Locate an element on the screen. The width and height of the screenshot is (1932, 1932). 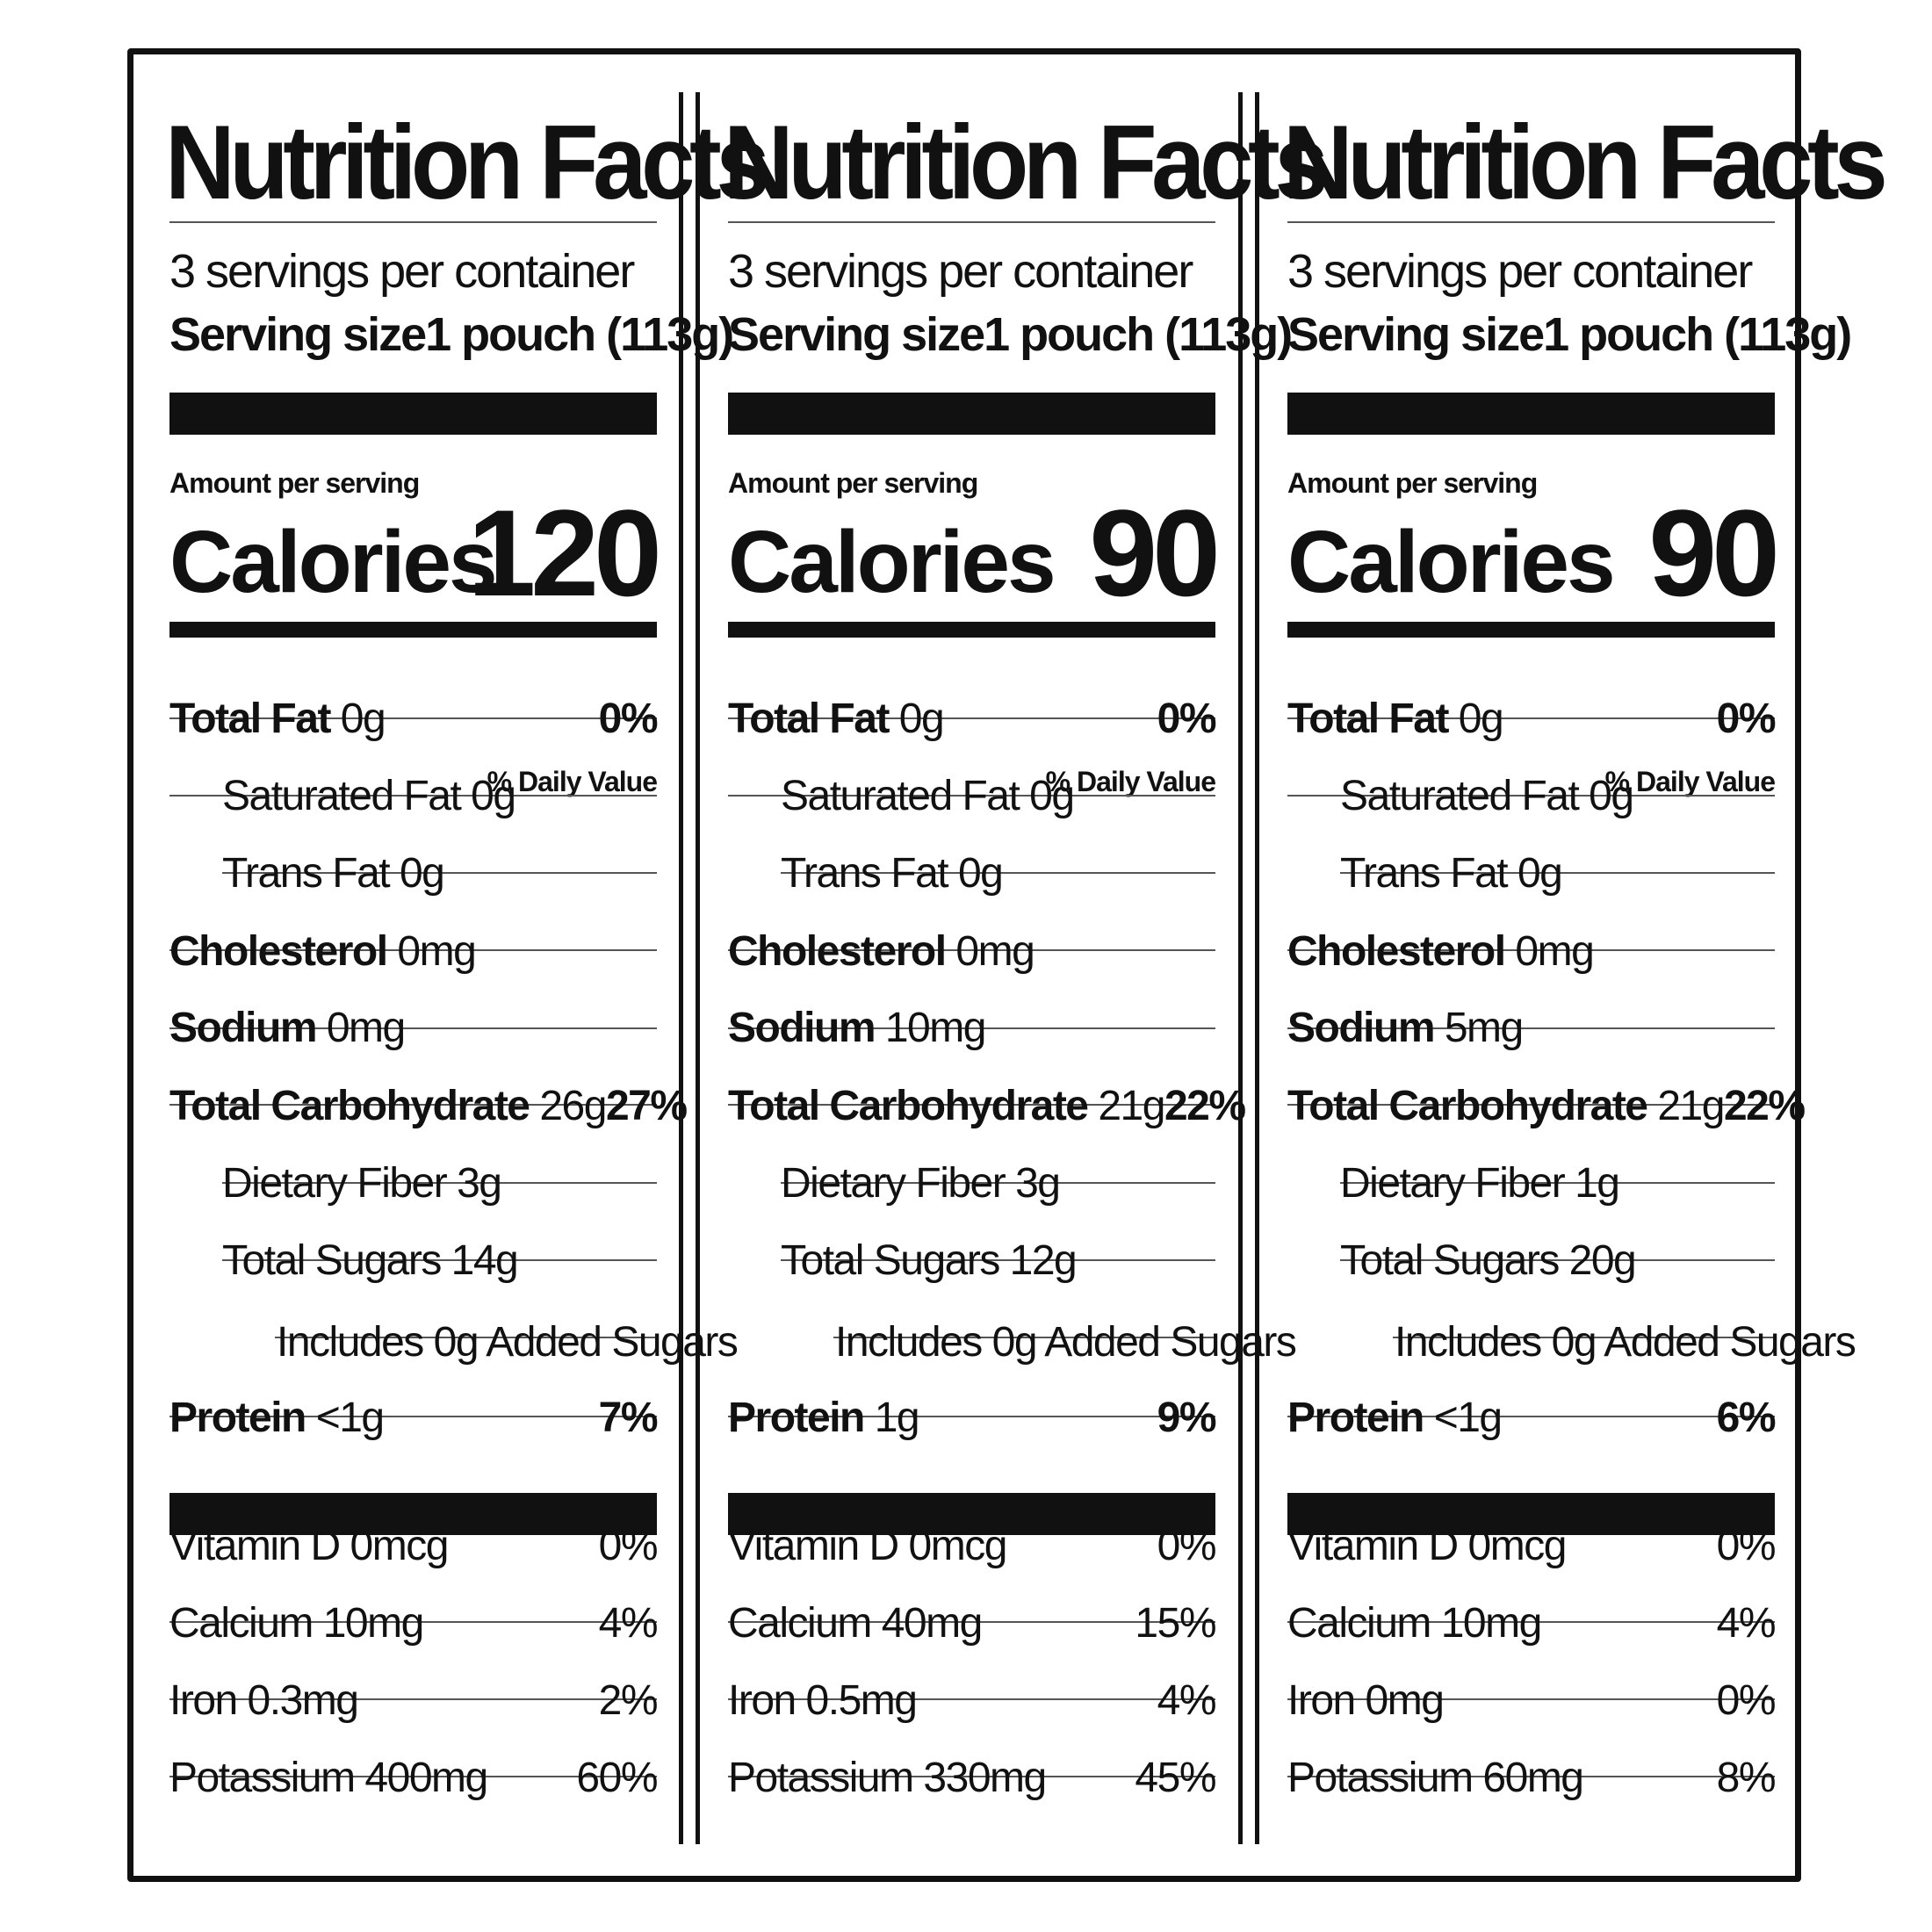
nutrient-row-sugars: Total Sugars 14g is located at coordinates (413, 1260).